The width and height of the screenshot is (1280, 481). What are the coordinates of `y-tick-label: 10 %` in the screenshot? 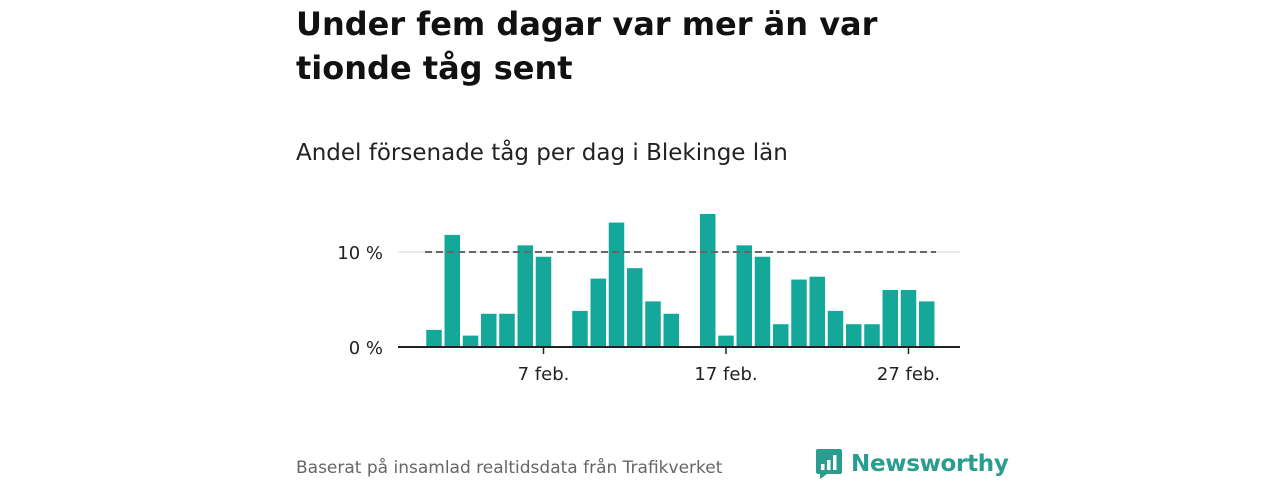 It's located at (360, 253).